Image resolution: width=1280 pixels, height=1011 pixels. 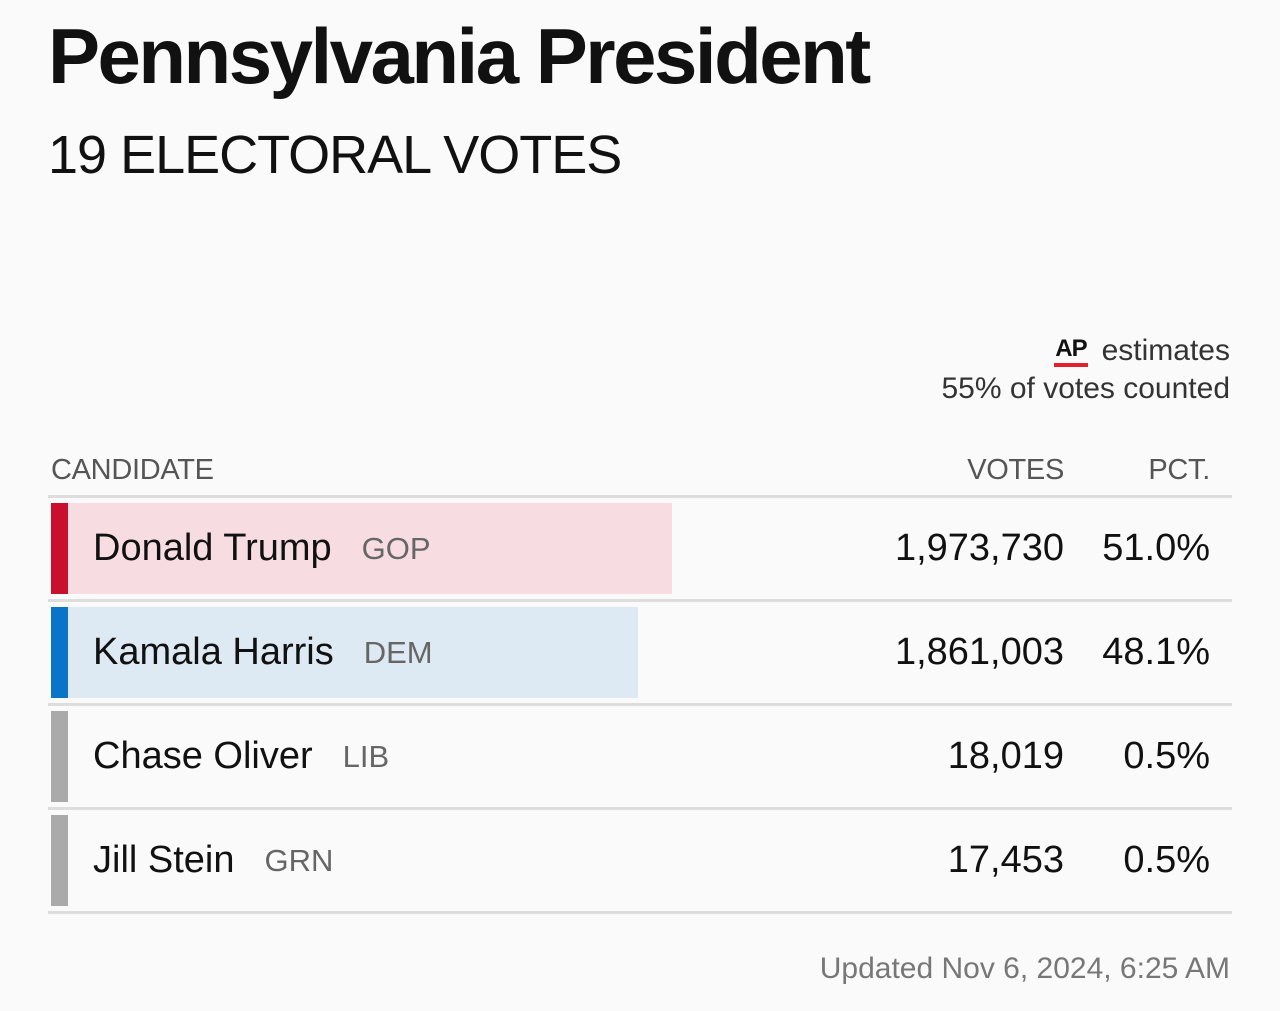 What do you see at coordinates (640, 862) in the screenshot?
I see `table-row: Jill Stein GRN 17,453 0.5%` at bounding box center [640, 862].